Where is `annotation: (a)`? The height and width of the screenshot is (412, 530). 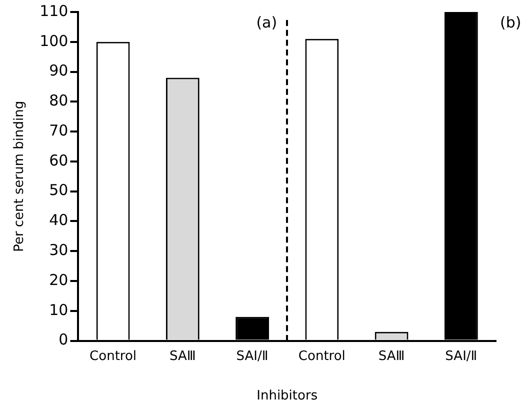 annotation: (a) is located at coordinates (267, 22).